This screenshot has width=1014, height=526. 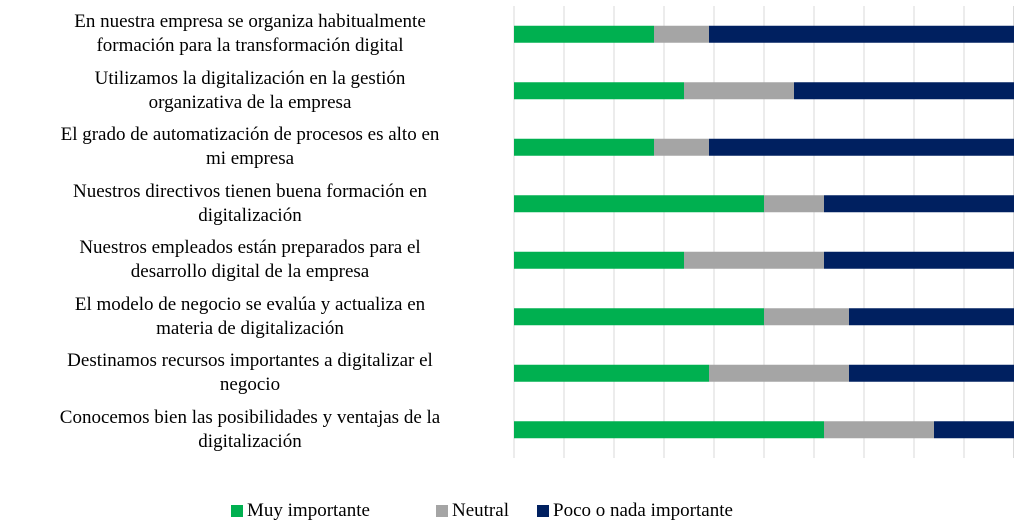 I want to click on legend-label: Muy importante, so click(x=308, y=510).